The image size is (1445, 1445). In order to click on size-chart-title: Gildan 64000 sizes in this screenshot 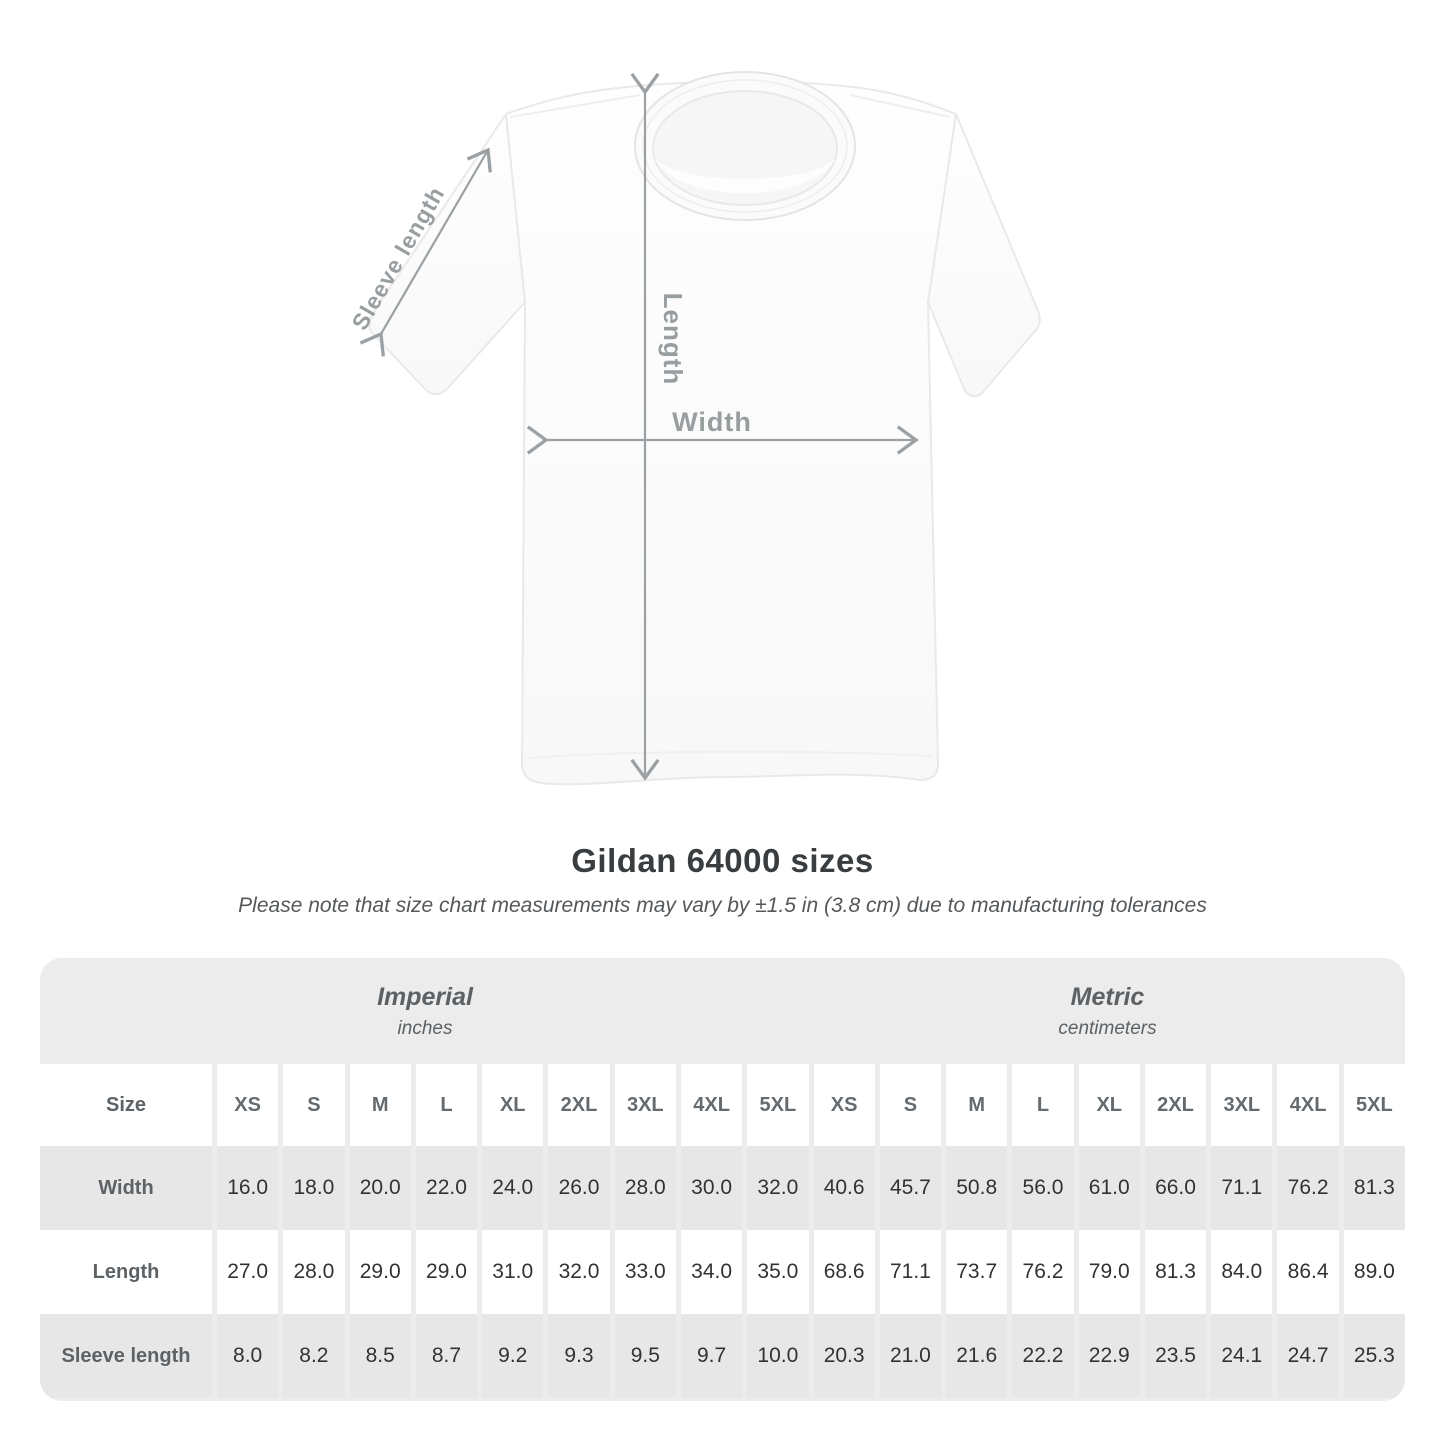, I will do `click(722, 860)`.